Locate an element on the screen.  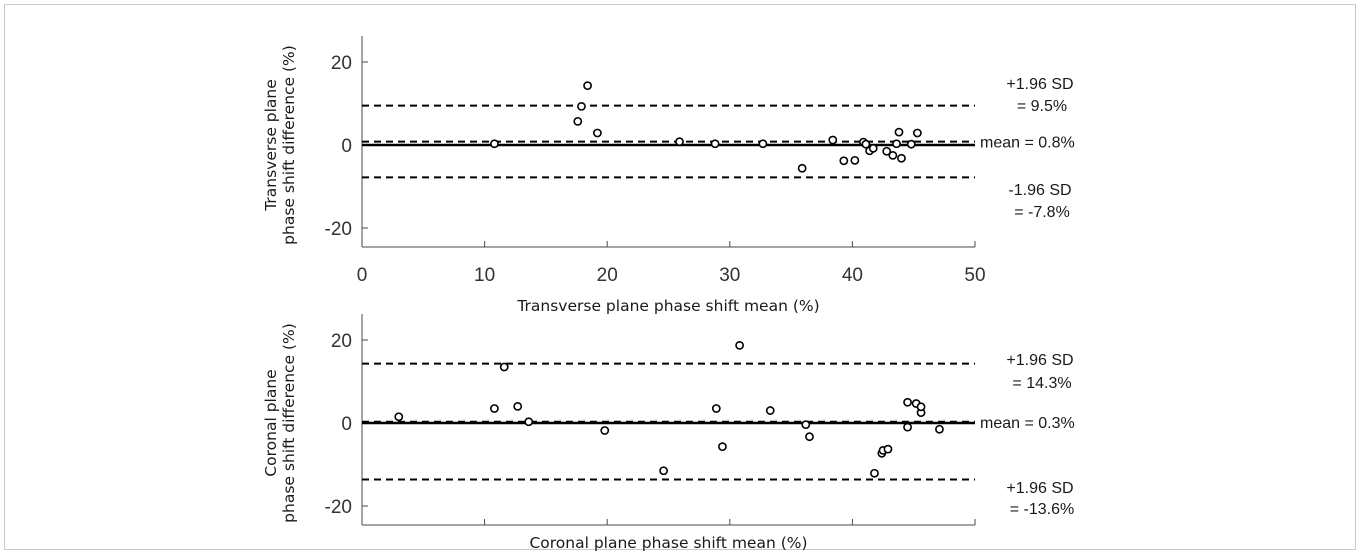
panel1-x-tick-label: 10 is located at coordinates (484, 275).